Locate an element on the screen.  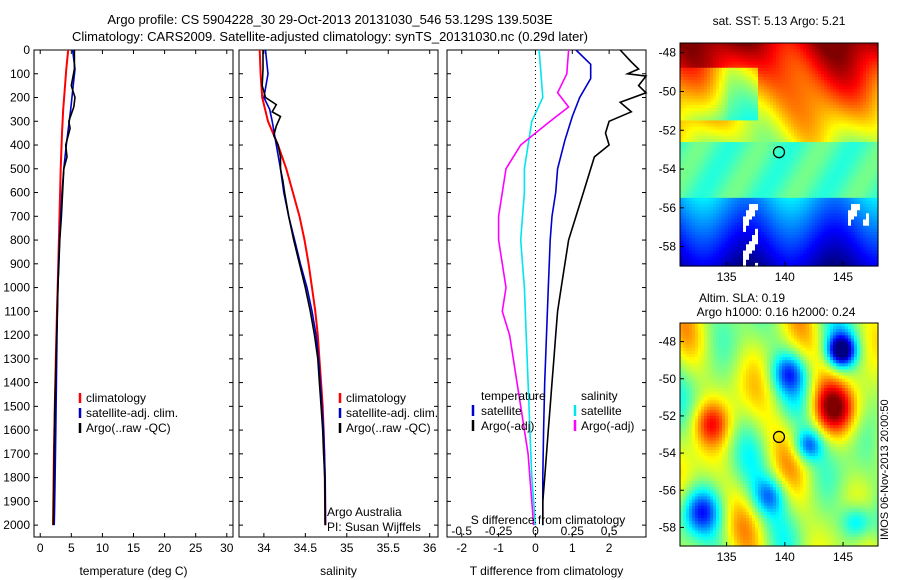
y-tick-label: 1000 is located at coordinates (16, 288).